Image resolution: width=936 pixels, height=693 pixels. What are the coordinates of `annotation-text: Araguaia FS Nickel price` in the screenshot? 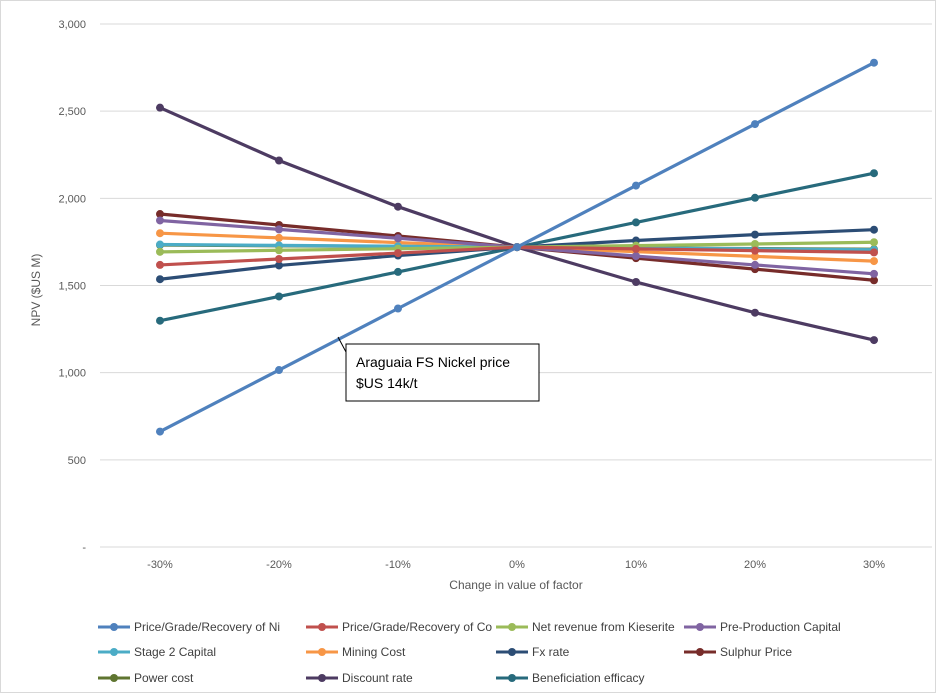 It's located at (433, 362).